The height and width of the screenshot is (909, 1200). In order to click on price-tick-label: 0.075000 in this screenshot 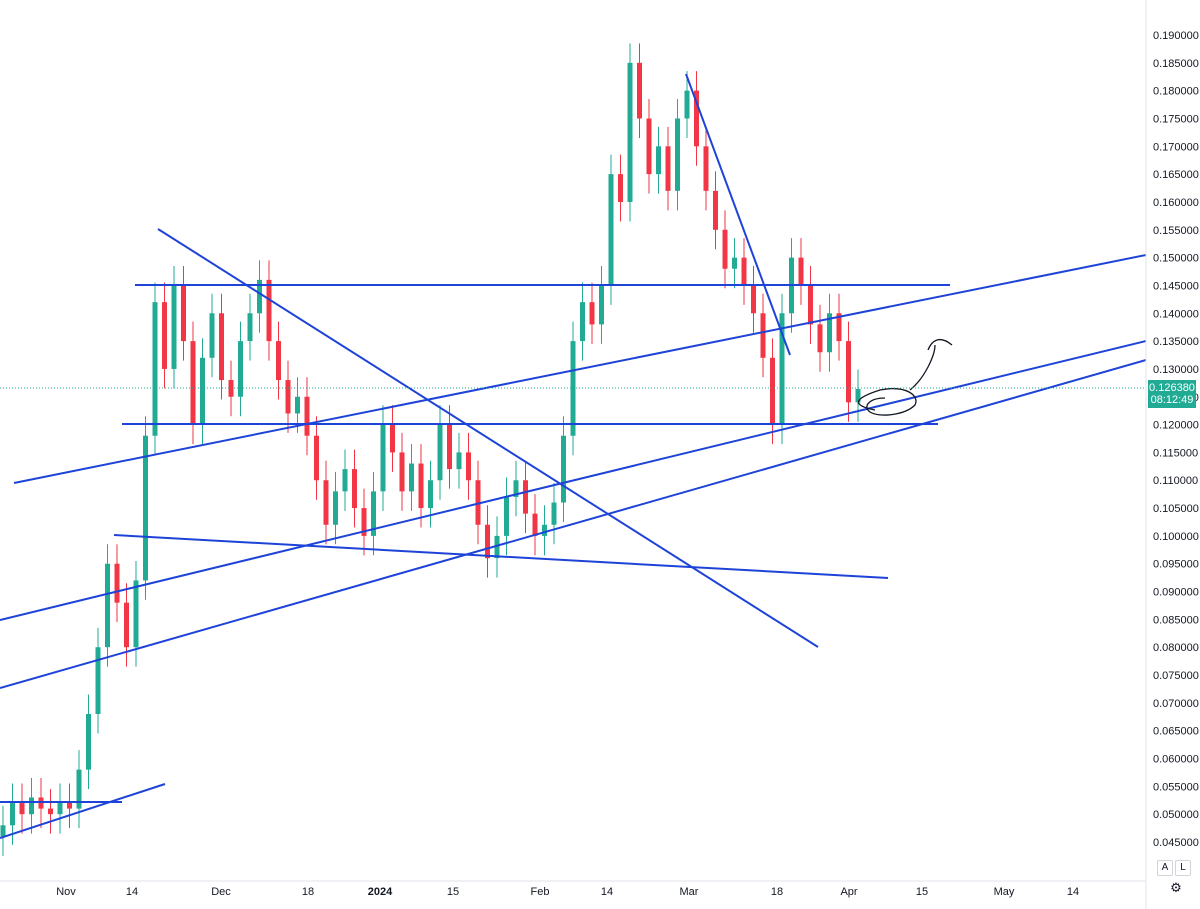, I will do `click(1176, 676)`.